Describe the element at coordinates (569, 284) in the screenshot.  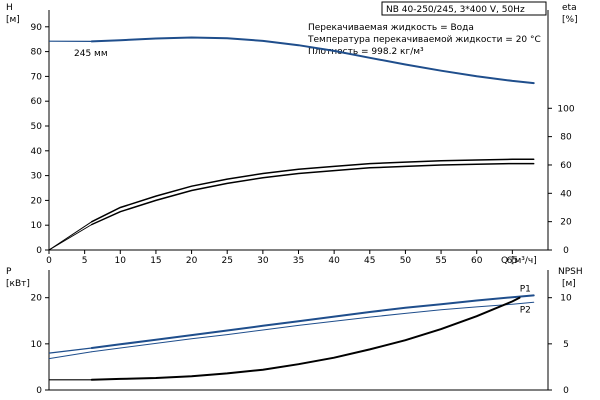
I see `npsh-axis-unit: [м]` at that location.